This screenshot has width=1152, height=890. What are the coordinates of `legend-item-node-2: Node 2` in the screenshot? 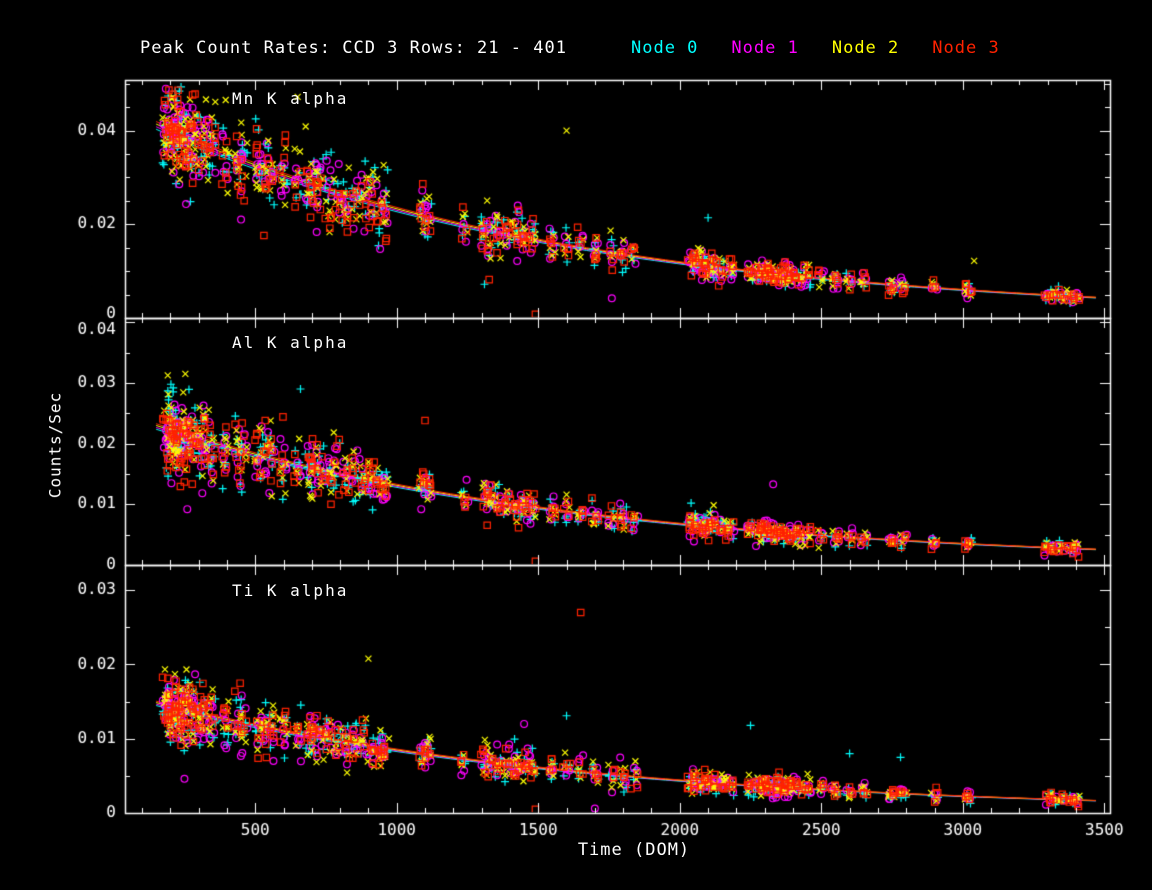 It's located at (865, 48).